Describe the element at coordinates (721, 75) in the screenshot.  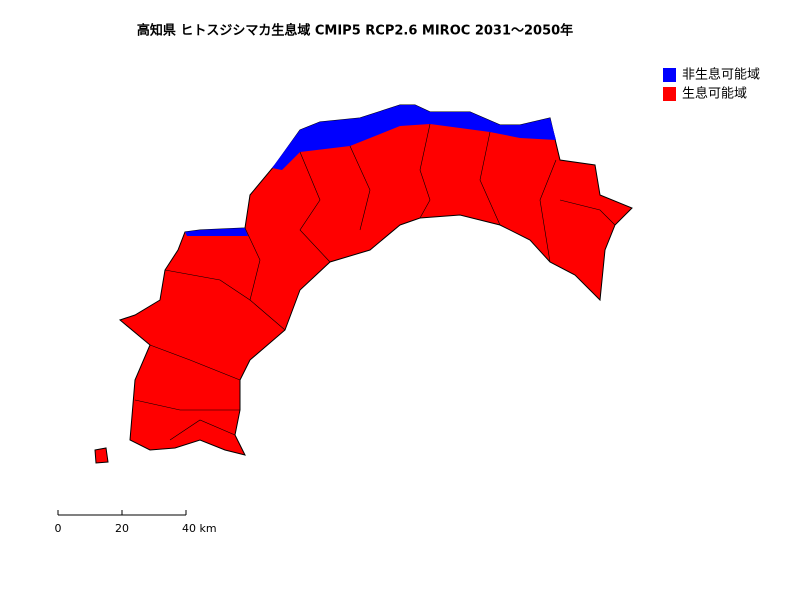
I see `legend-label: 非生息可能域` at that location.